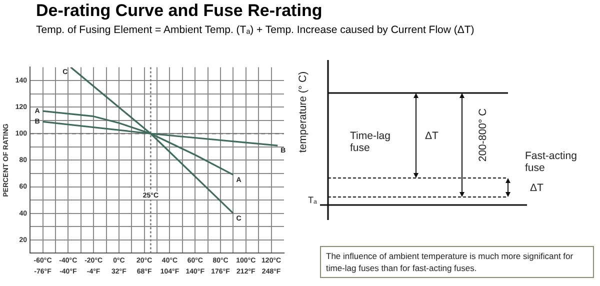 The width and height of the screenshot is (600, 286). I want to click on text: temperature (° C), so click(303, 112).